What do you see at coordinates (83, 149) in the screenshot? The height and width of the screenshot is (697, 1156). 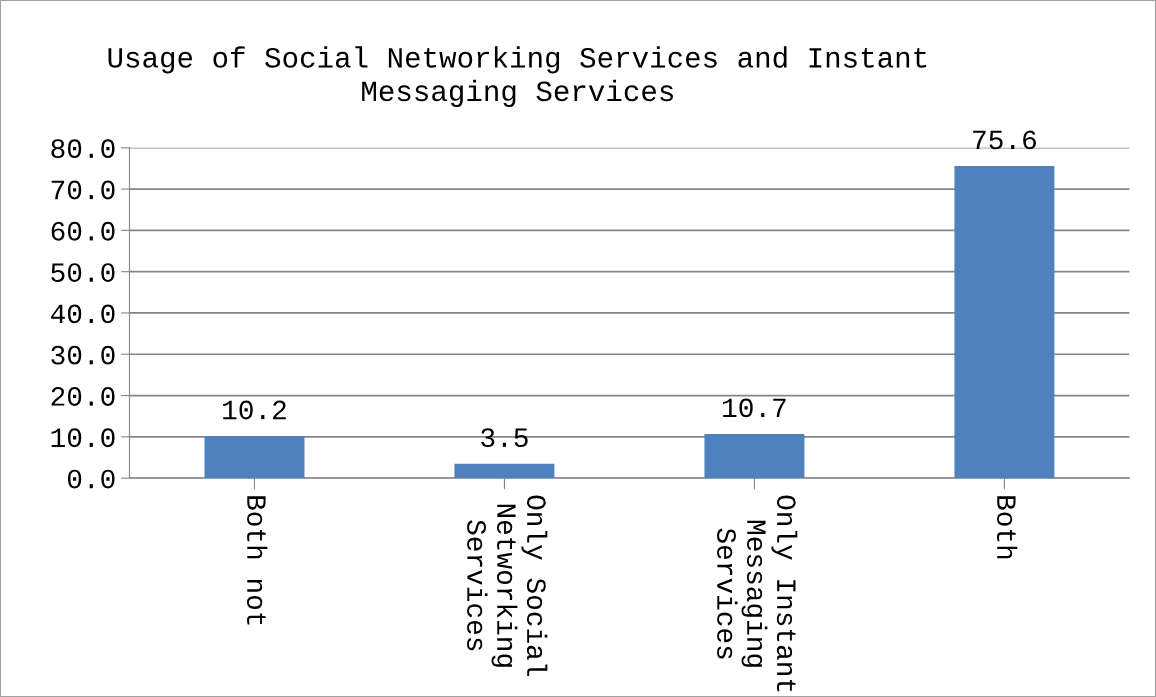 I see `y-tick-label: 80.0` at bounding box center [83, 149].